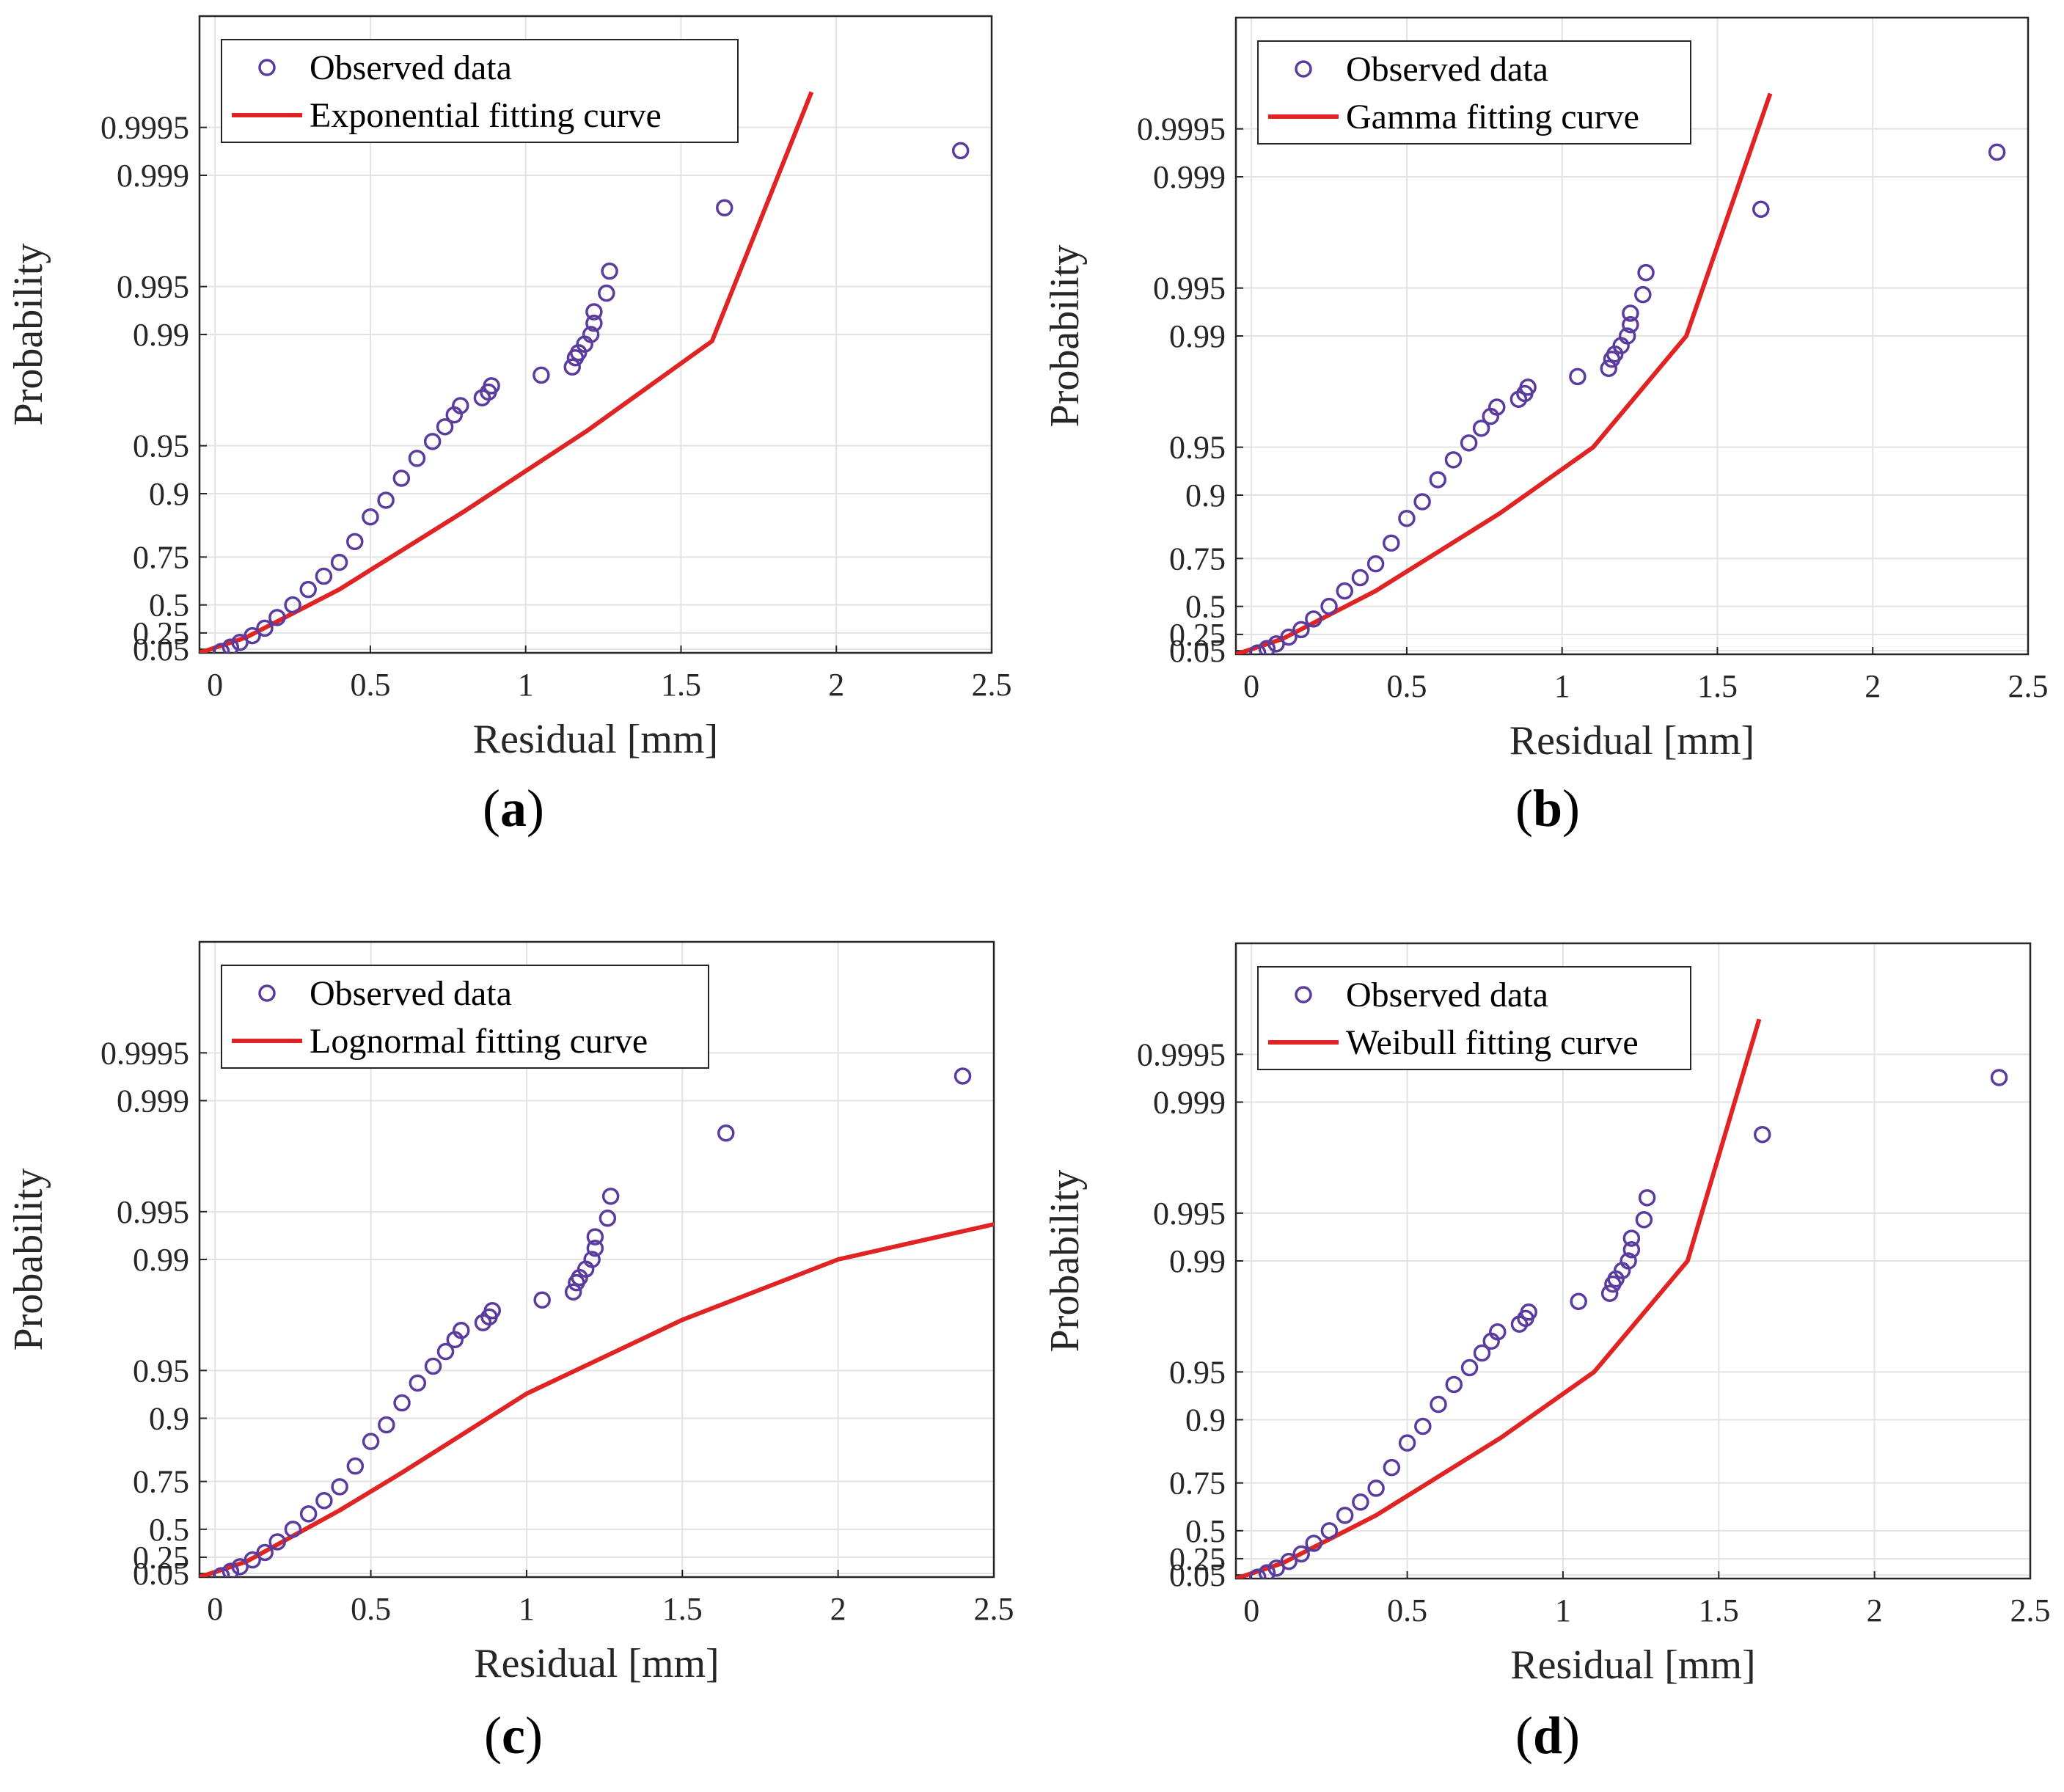 The height and width of the screenshot is (1792, 2064). I want to click on panel-label: (d), so click(1548, 1735).